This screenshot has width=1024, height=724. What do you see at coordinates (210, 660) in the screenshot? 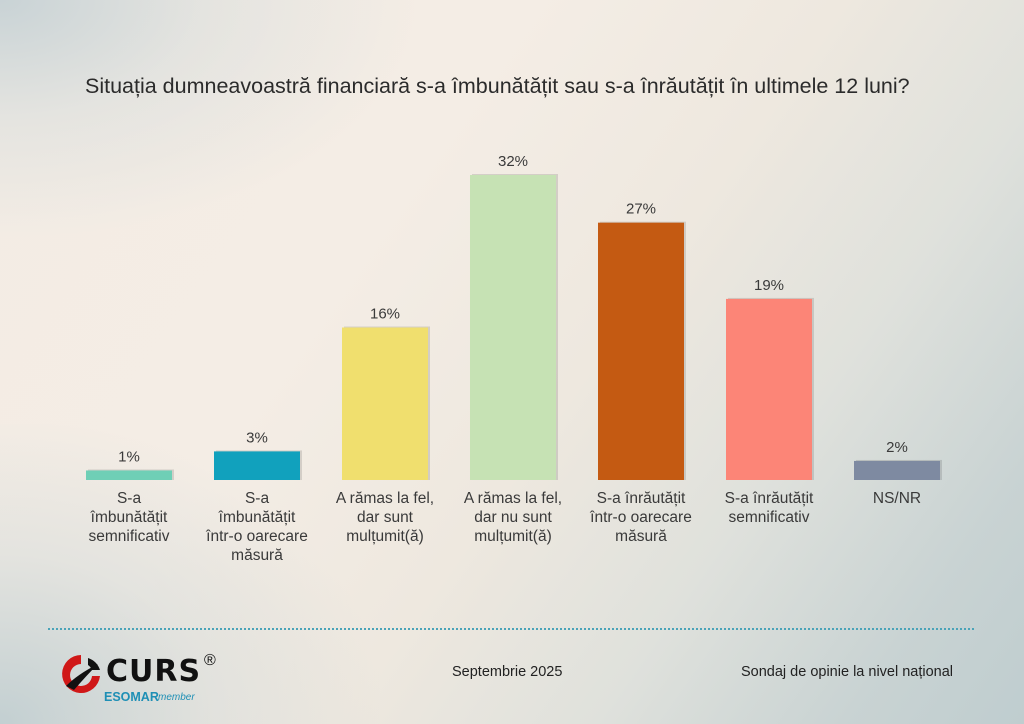
I see `registered-mark: ®` at bounding box center [210, 660].